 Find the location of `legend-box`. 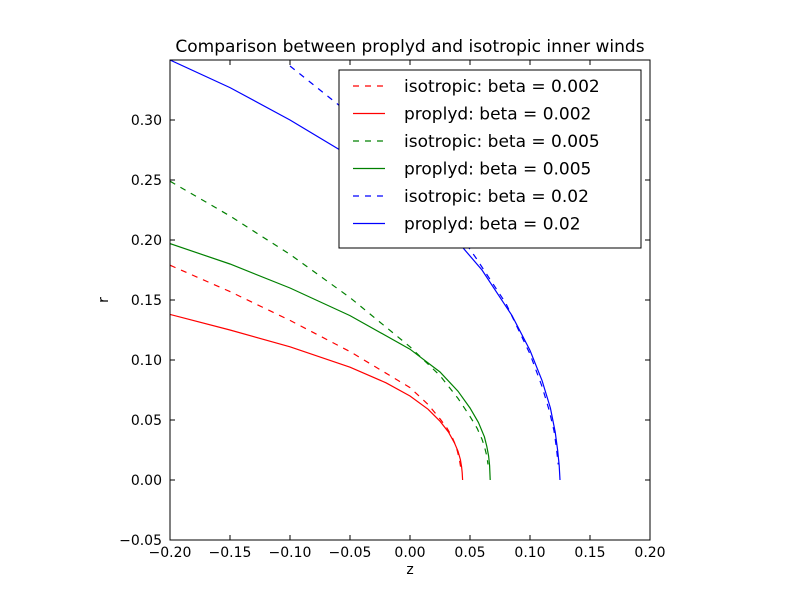

legend-box is located at coordinates (490, 159).